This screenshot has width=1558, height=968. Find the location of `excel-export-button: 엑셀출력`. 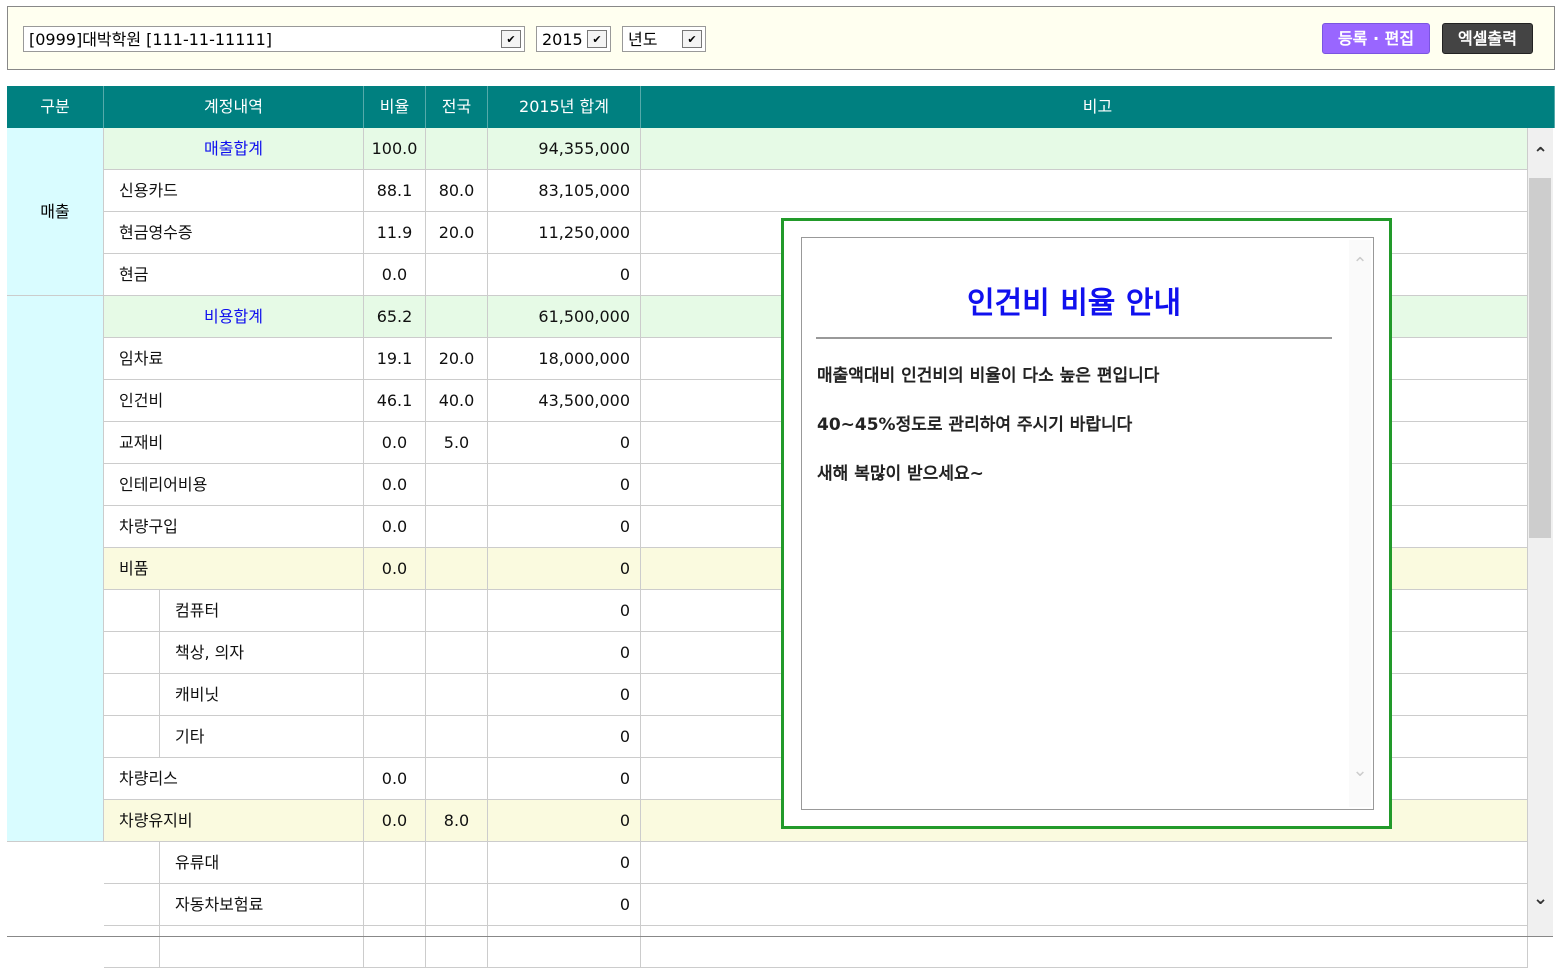

excel-export-button: 엑셀출력 is located at coordinates (1487, 38).